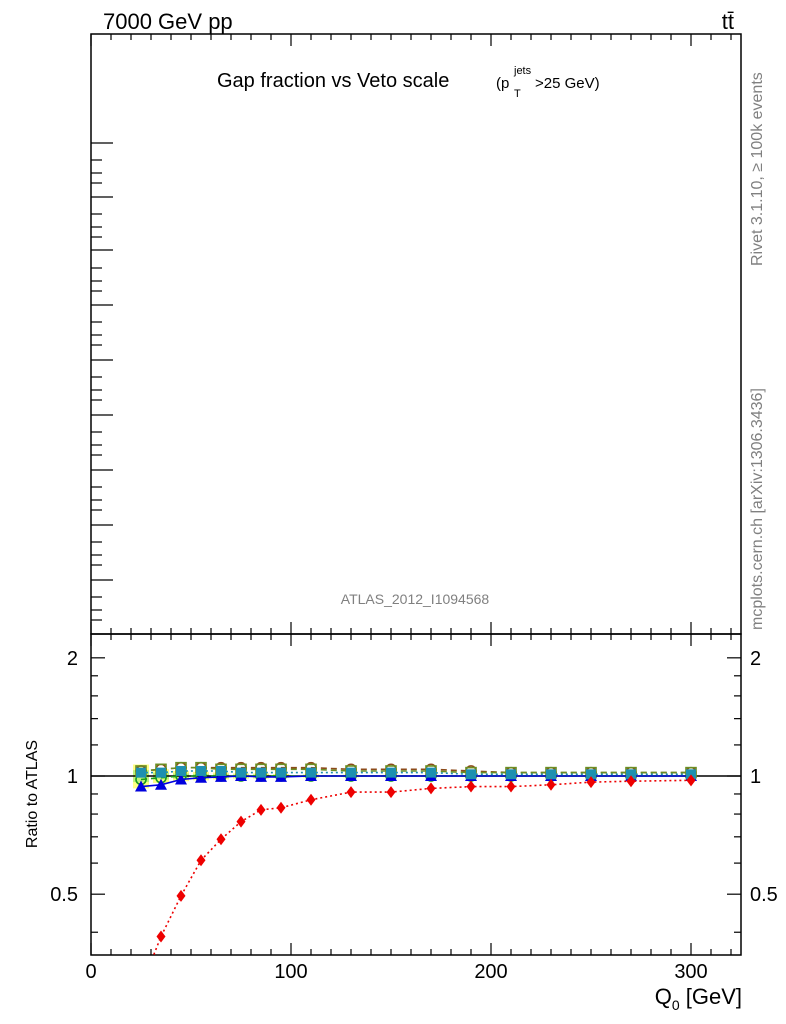  I want to click on plot-title-cut-close: >25 GeV), so click(567, 83).